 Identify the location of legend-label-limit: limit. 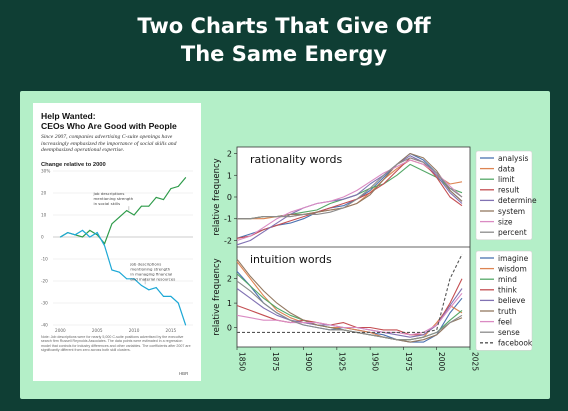
(506, 179).